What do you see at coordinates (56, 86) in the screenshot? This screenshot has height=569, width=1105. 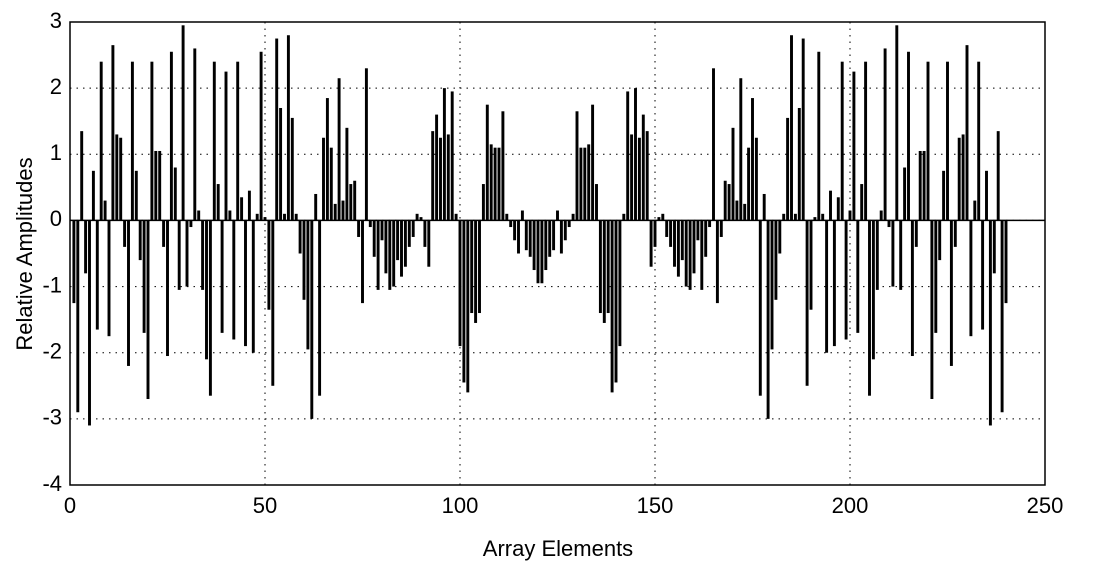 I see `y-tick-label: 2` at bounding box center [56, 86].